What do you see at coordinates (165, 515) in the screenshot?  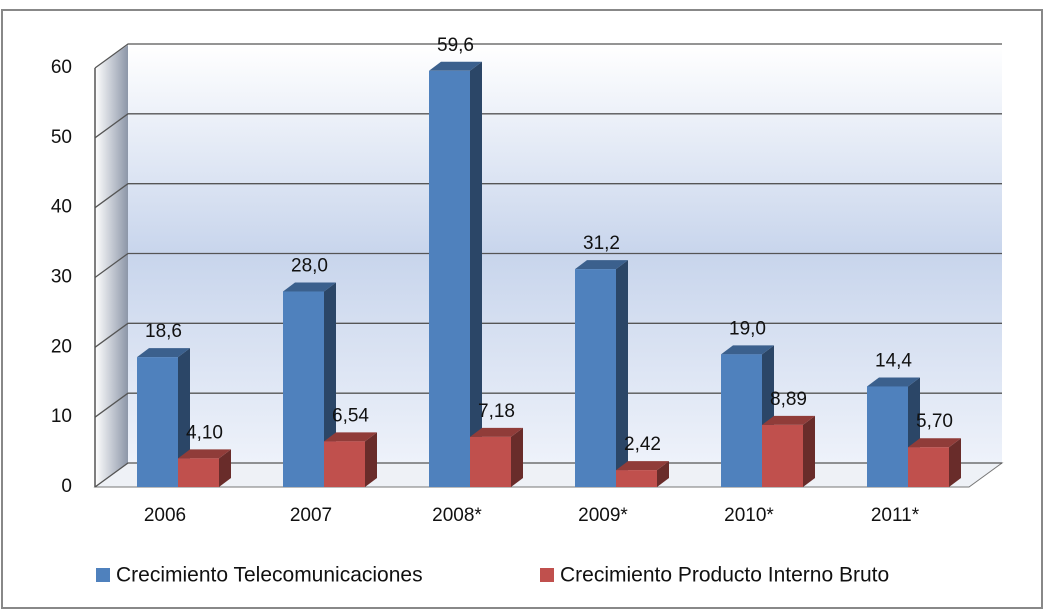 I see `x-tick-label: 2006` at bounding box center [165, 515].